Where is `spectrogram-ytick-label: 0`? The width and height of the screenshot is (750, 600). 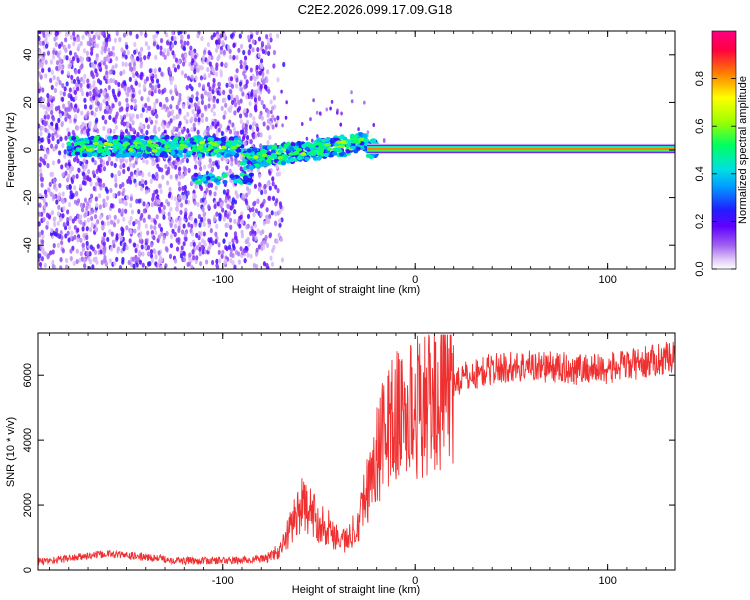
spectrogram-ytick-label: 0 is located at coordinates (28, 150).